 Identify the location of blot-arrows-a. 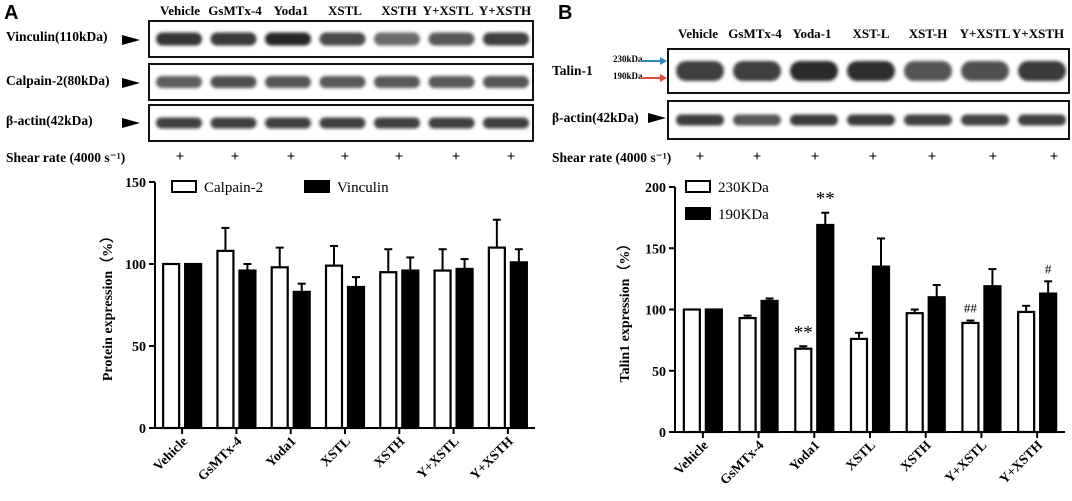
(131, 81).